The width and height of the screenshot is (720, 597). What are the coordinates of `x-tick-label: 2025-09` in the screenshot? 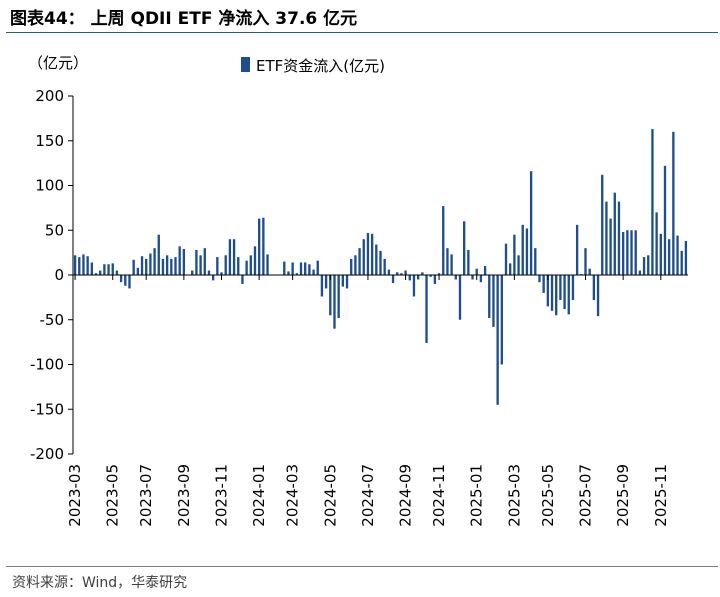 It's located at (623, 495).